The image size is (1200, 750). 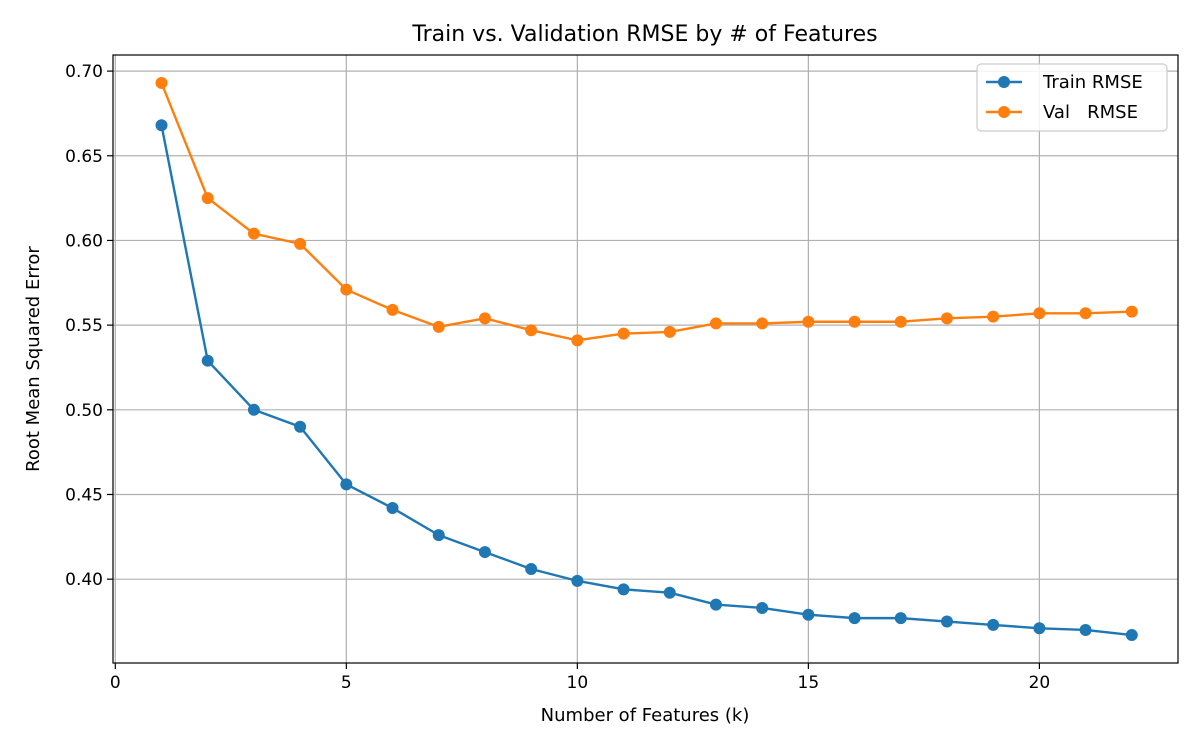 I want to click on y-tick-label: 0.50, so click(x=84, y=411).